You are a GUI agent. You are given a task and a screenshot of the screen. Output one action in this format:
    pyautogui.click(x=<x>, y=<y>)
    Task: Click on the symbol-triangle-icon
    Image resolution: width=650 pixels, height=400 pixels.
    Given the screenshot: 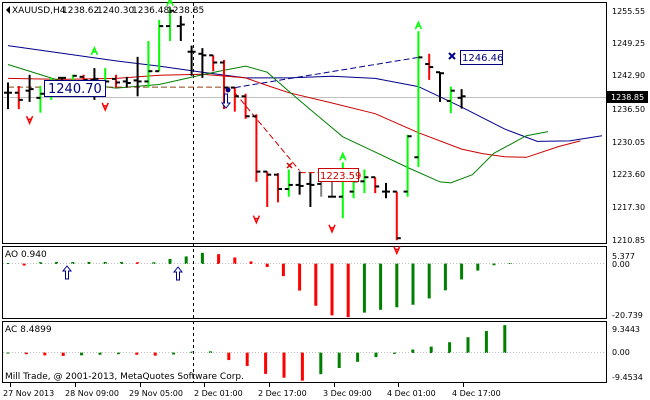 What is the action you would take?
    pyautogui.click(x=8, y=10)
    